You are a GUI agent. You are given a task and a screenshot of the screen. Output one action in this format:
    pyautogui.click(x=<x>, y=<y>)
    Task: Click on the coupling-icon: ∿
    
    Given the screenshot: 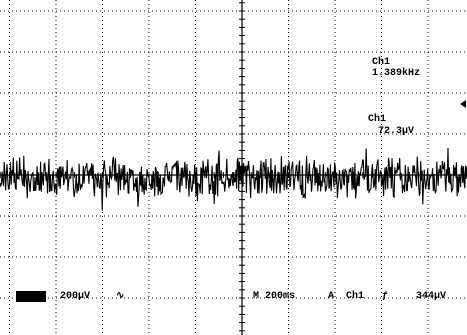 What is the action you would take?
    pyautogui.click(x=120, y=296)
    